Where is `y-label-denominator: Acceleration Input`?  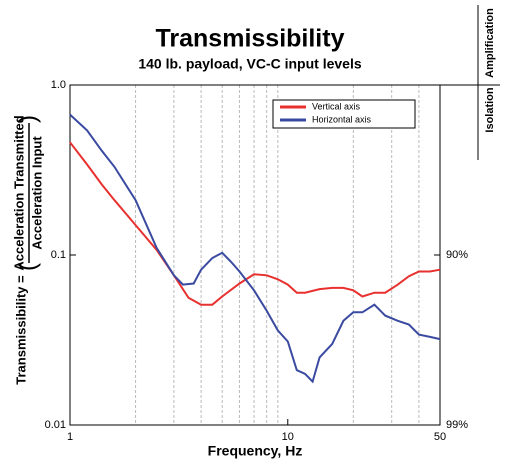 y-label-denominator: Acceleration Input is located at coordinates (36, 193).